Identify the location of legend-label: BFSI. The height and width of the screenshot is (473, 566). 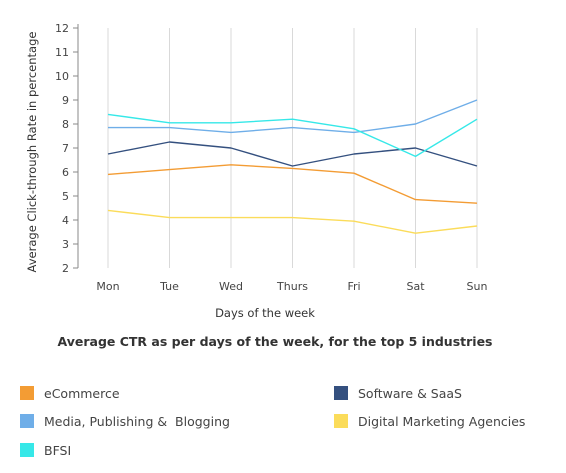
(57, 450).